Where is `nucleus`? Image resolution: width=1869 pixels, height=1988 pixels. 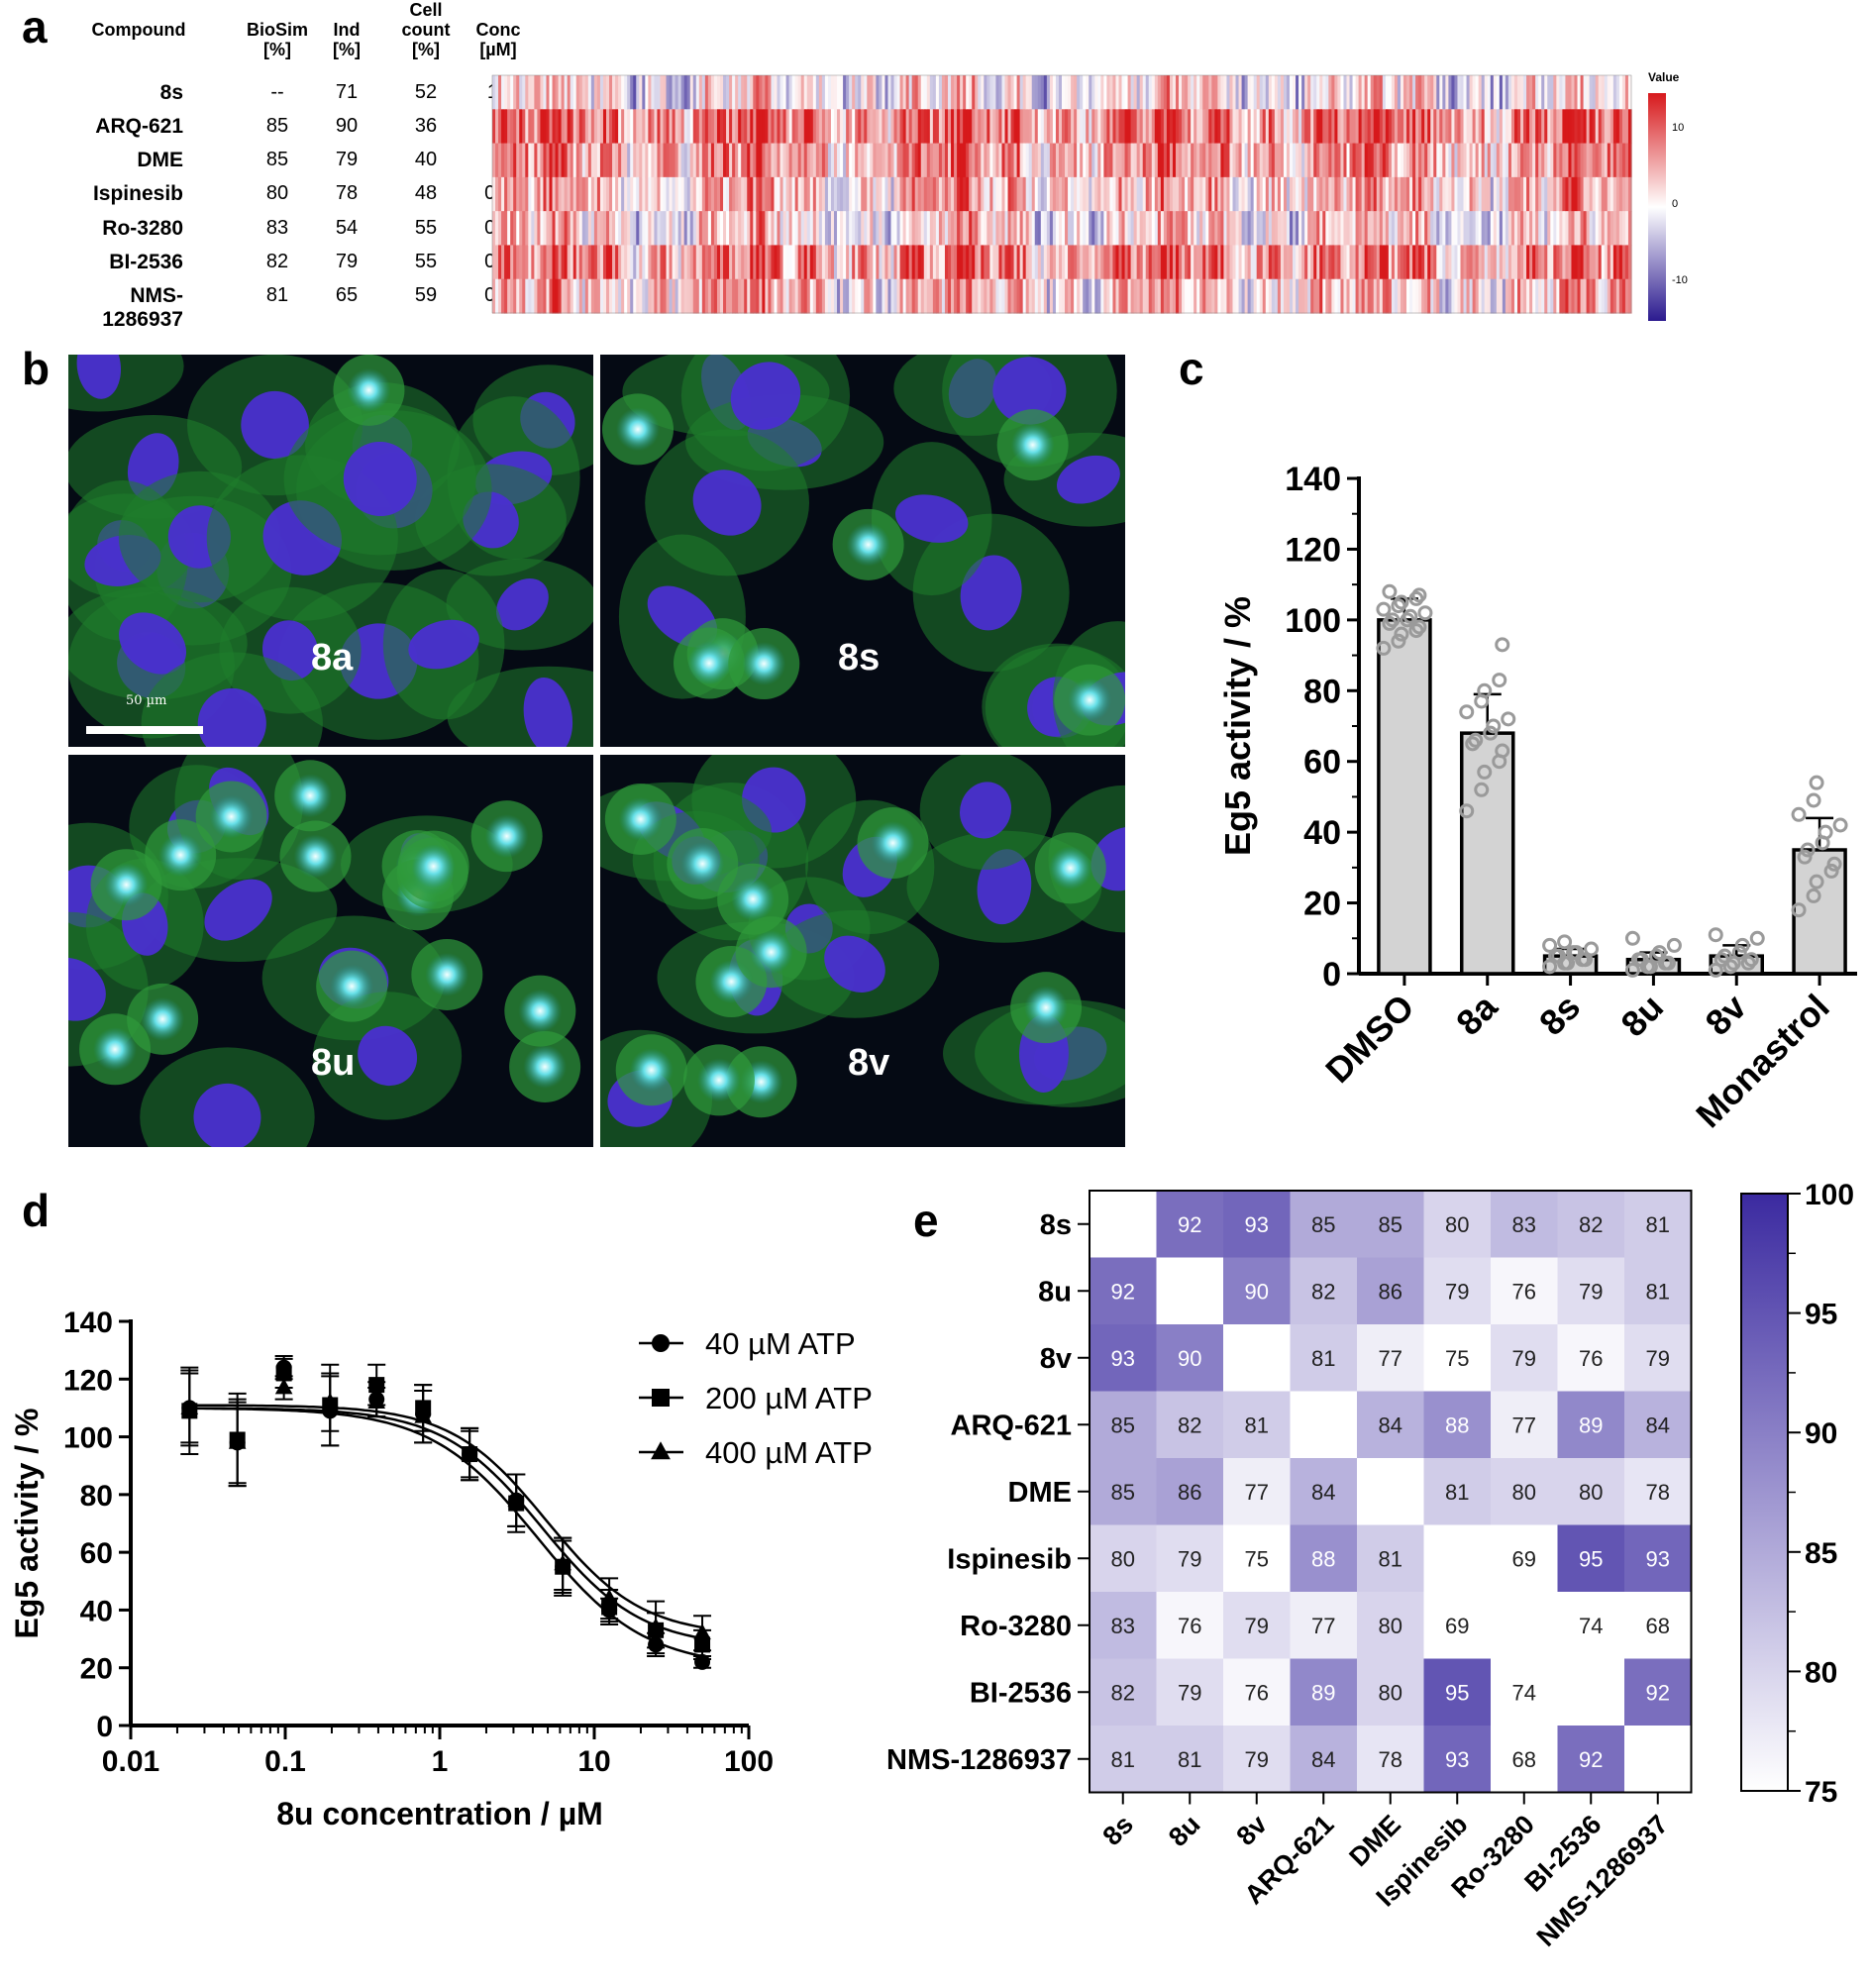
nucleus is located at coordinates (1029, 391).